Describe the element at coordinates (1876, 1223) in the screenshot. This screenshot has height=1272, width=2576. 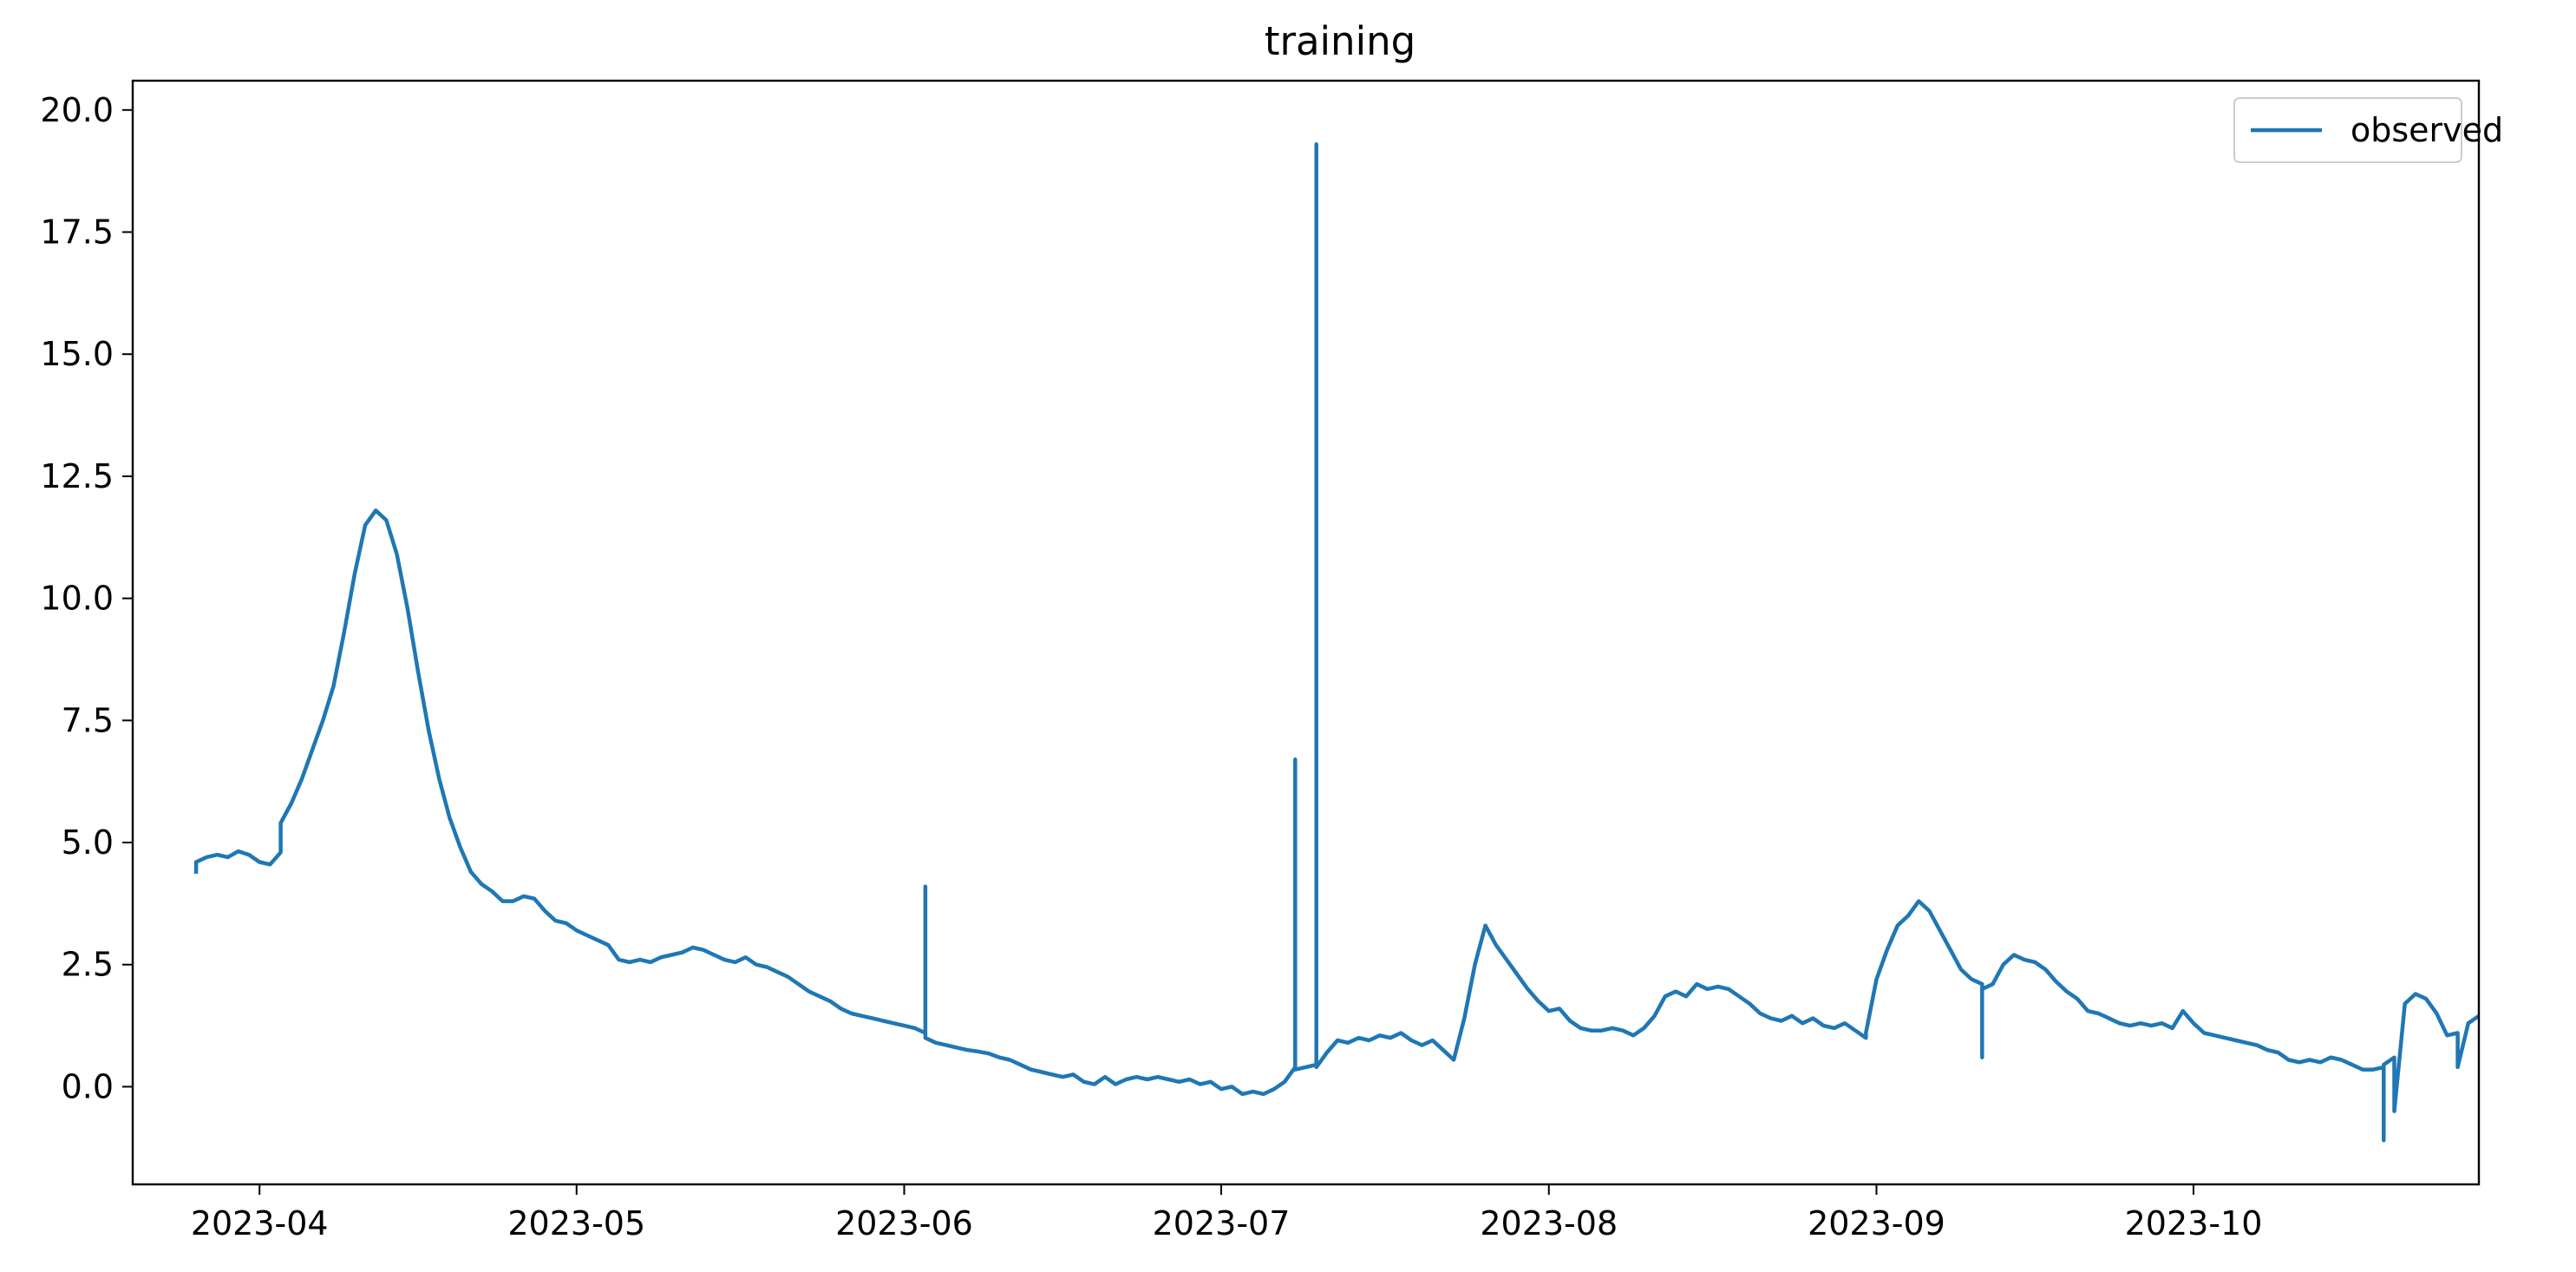
I see `x-tick-label: 2023-09` at that location.